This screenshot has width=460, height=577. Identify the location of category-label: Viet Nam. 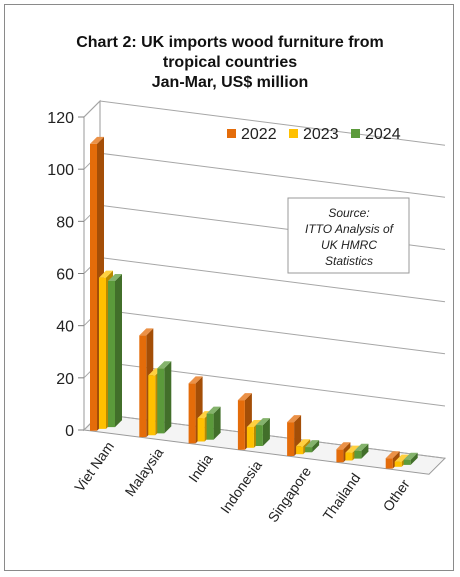
(94, 466).